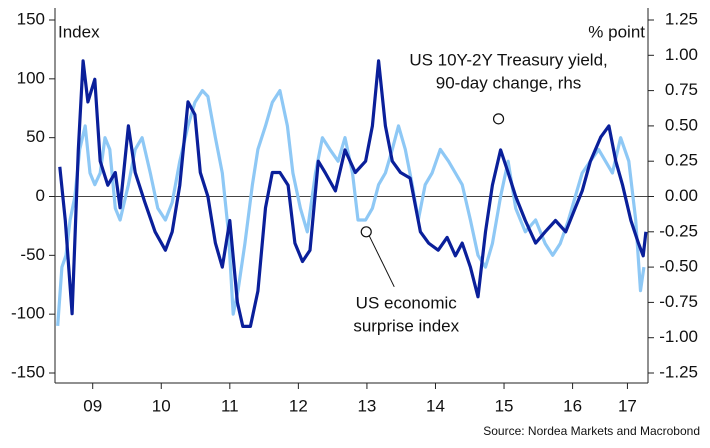 This screenshot has height=448, width=710. What do you see at coordinates (32, 254) in the screenshot?
I see `y-tick-label: -50` at bounding box center [32, 254].